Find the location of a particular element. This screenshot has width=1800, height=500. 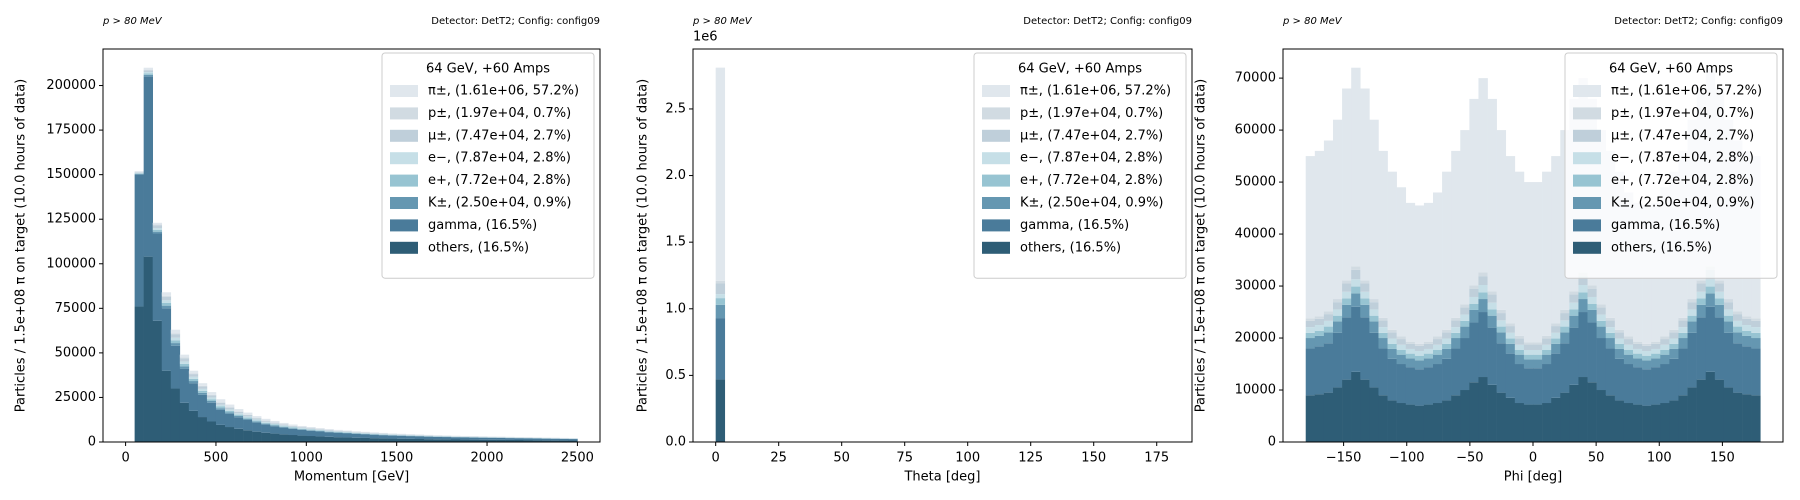

y-tick-label: 30000 is located at coordinates (1255, 286).